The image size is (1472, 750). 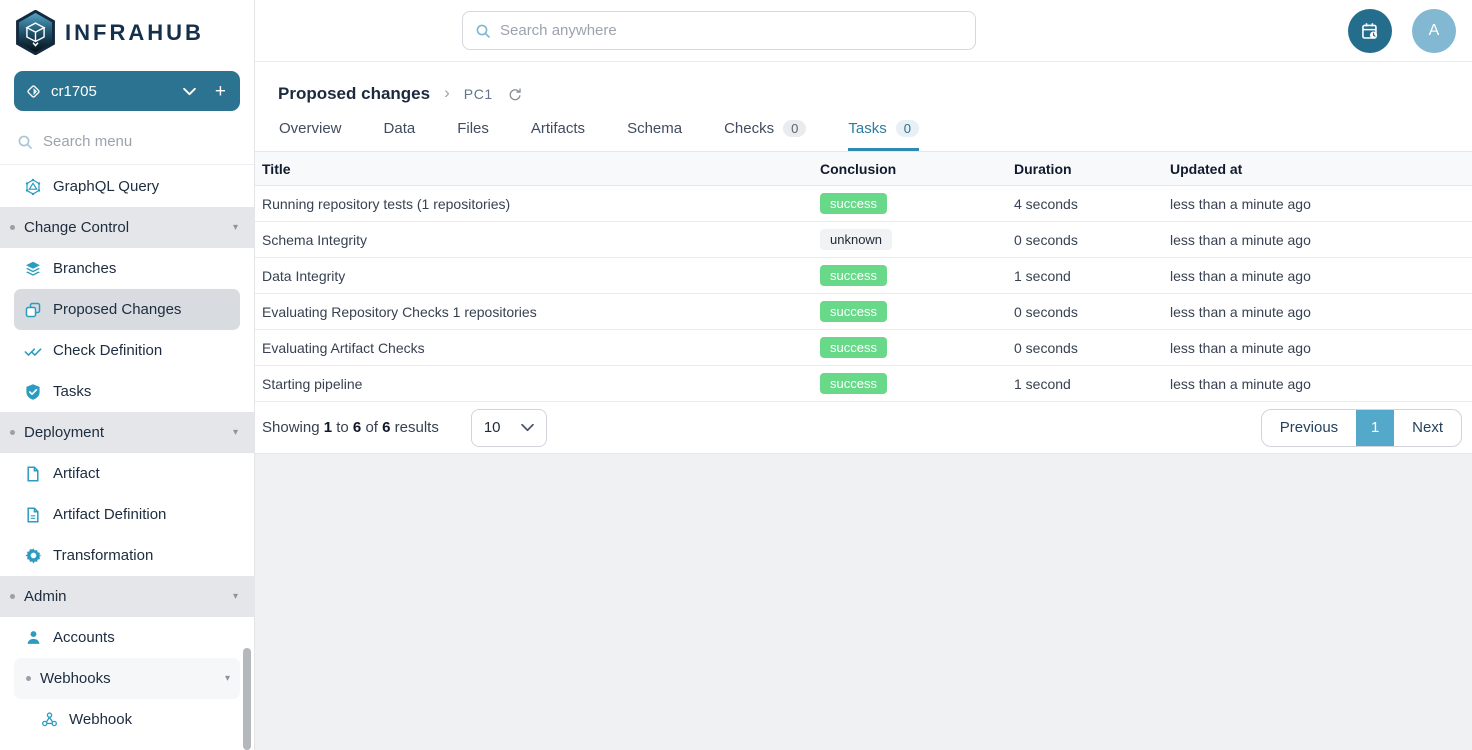 I want to click on layers-icon, so click(x=33, y=269).